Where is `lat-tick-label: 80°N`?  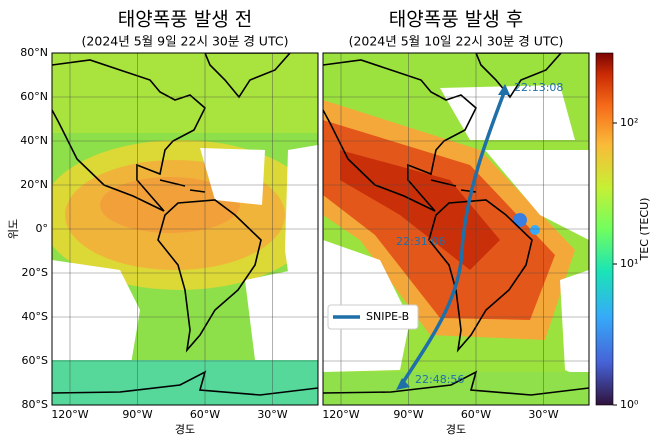
lat-tick-label: 80°N is located at coordinates (34, 52).